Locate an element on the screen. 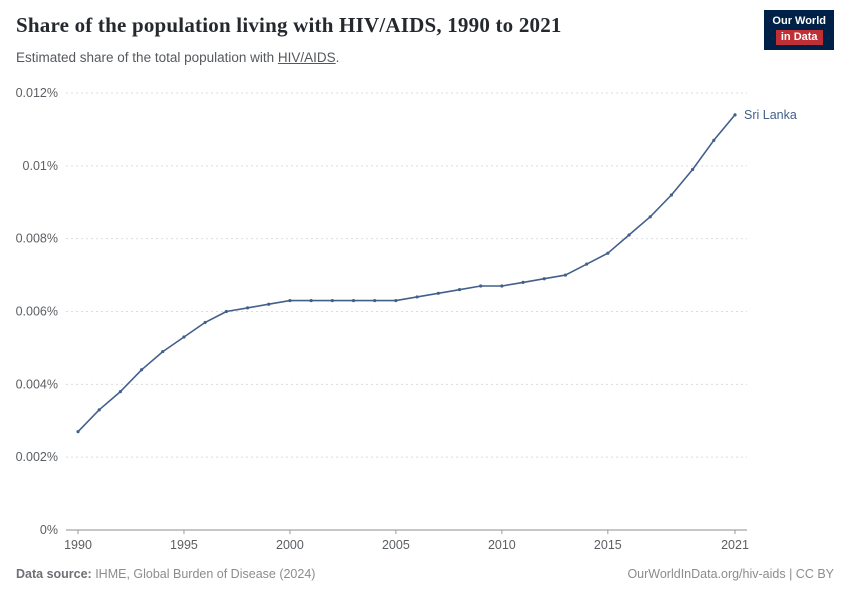 The image size is (850, 600). y-tick-label: 0.002% is located at coordinates (37, 457).